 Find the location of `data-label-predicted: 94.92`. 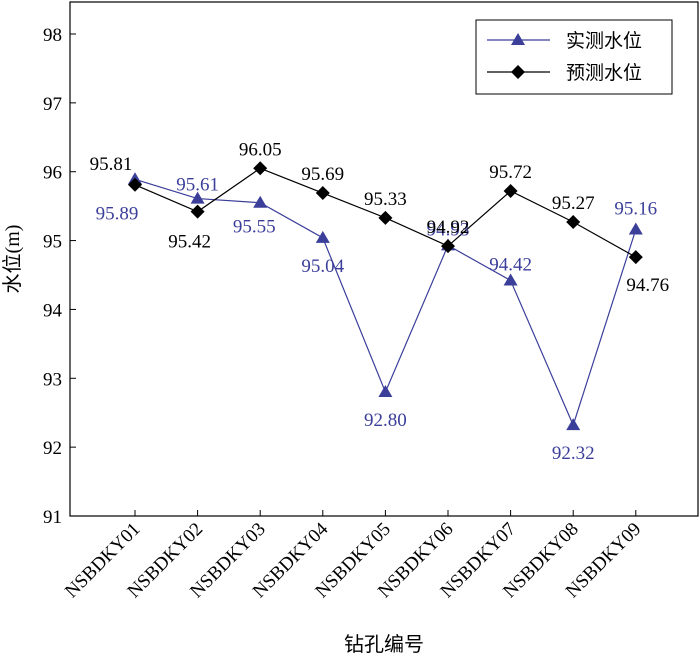

data-label-predicted: 94.92 is located at coordinates (448, 227).